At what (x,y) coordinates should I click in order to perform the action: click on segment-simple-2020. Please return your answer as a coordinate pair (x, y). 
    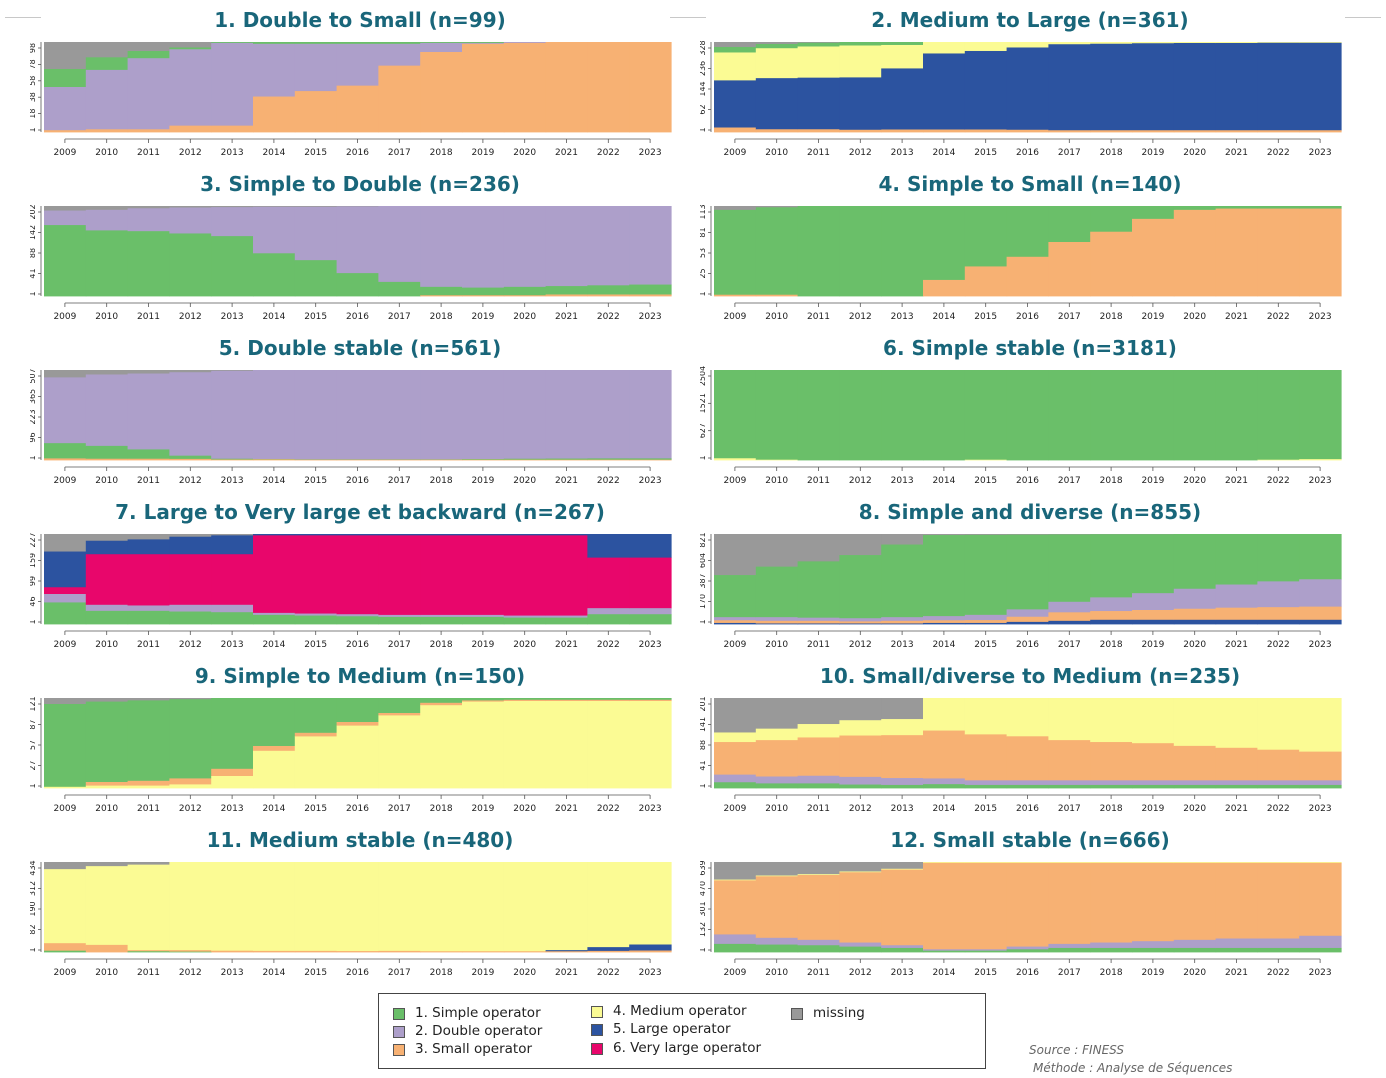
    Looking at the image, I should click on (525, 699).